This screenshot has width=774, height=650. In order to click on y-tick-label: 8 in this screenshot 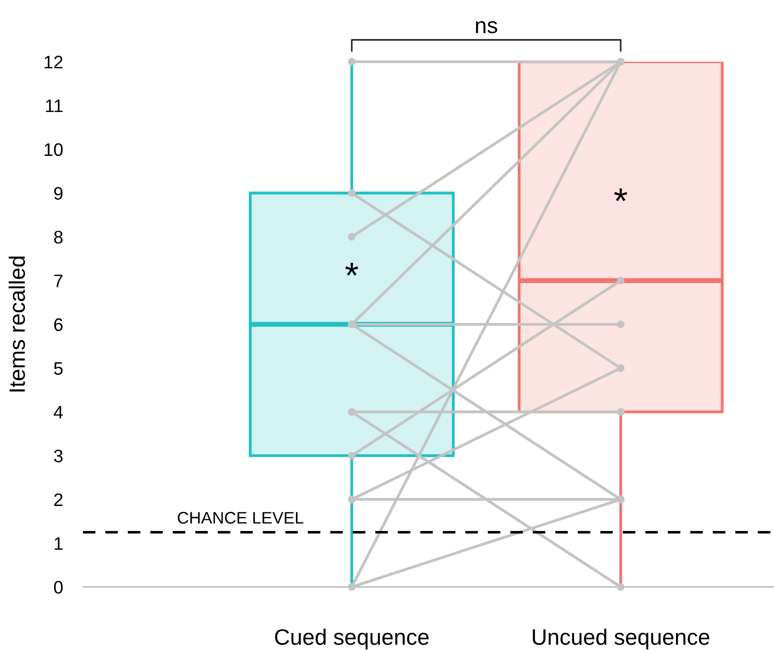, I will do `click(58, 237)`.